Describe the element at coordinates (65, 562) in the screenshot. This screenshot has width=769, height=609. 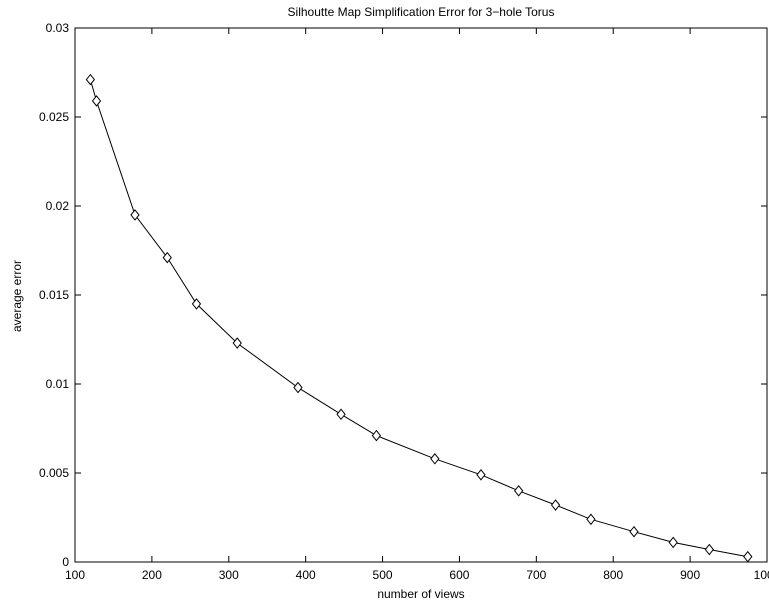
I see `y-tick-label: 0` at that location.